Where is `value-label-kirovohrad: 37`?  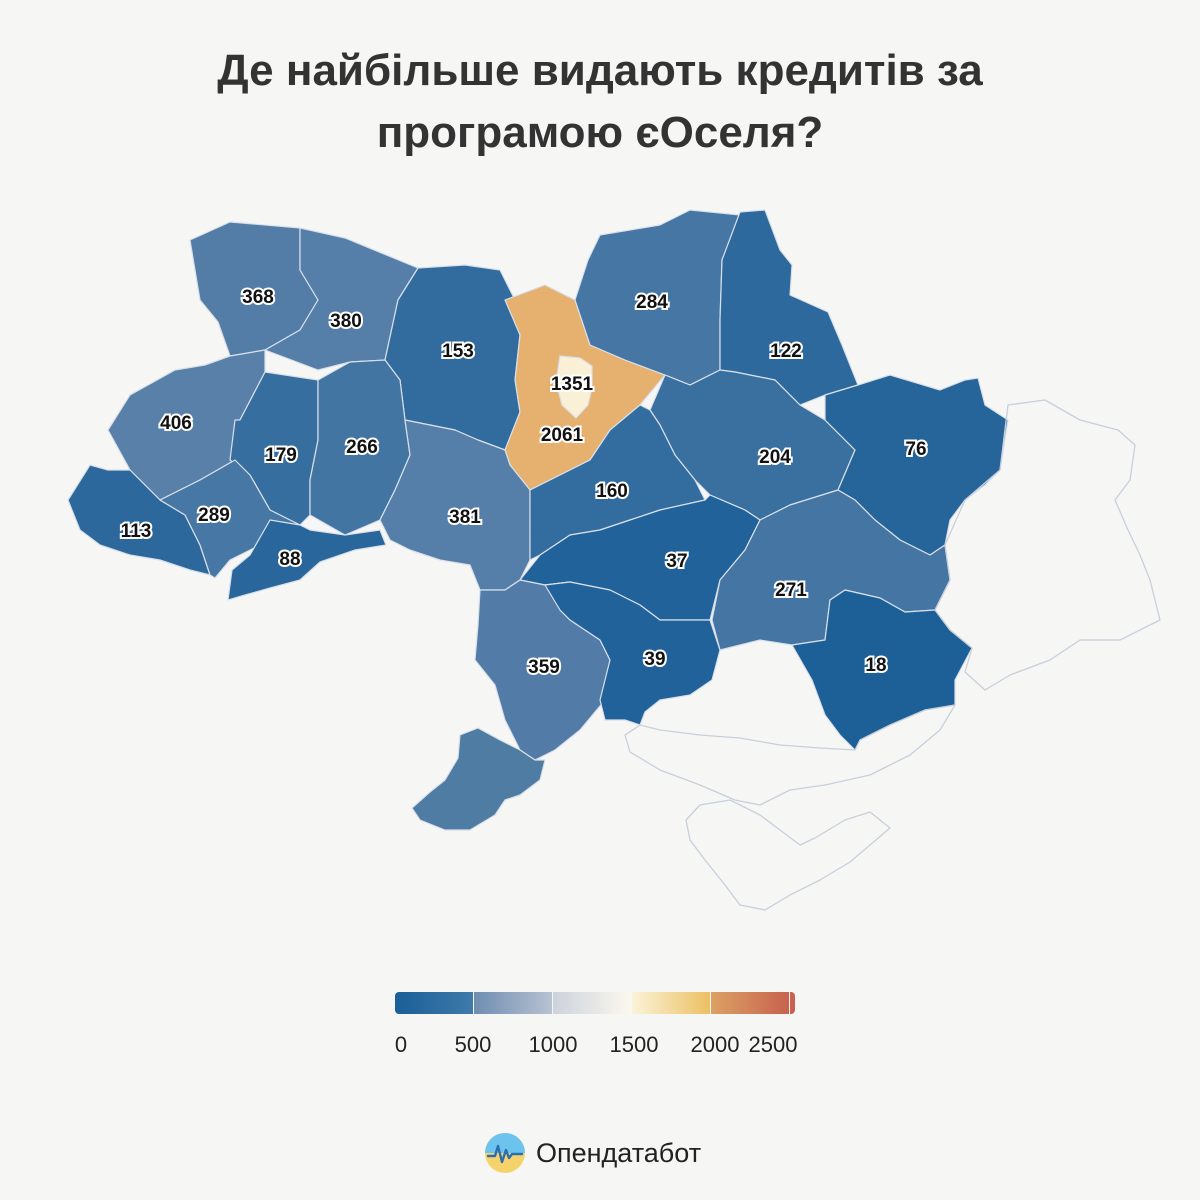 value-label-kirovohrad: 37 is located at coordinates (676, 561).